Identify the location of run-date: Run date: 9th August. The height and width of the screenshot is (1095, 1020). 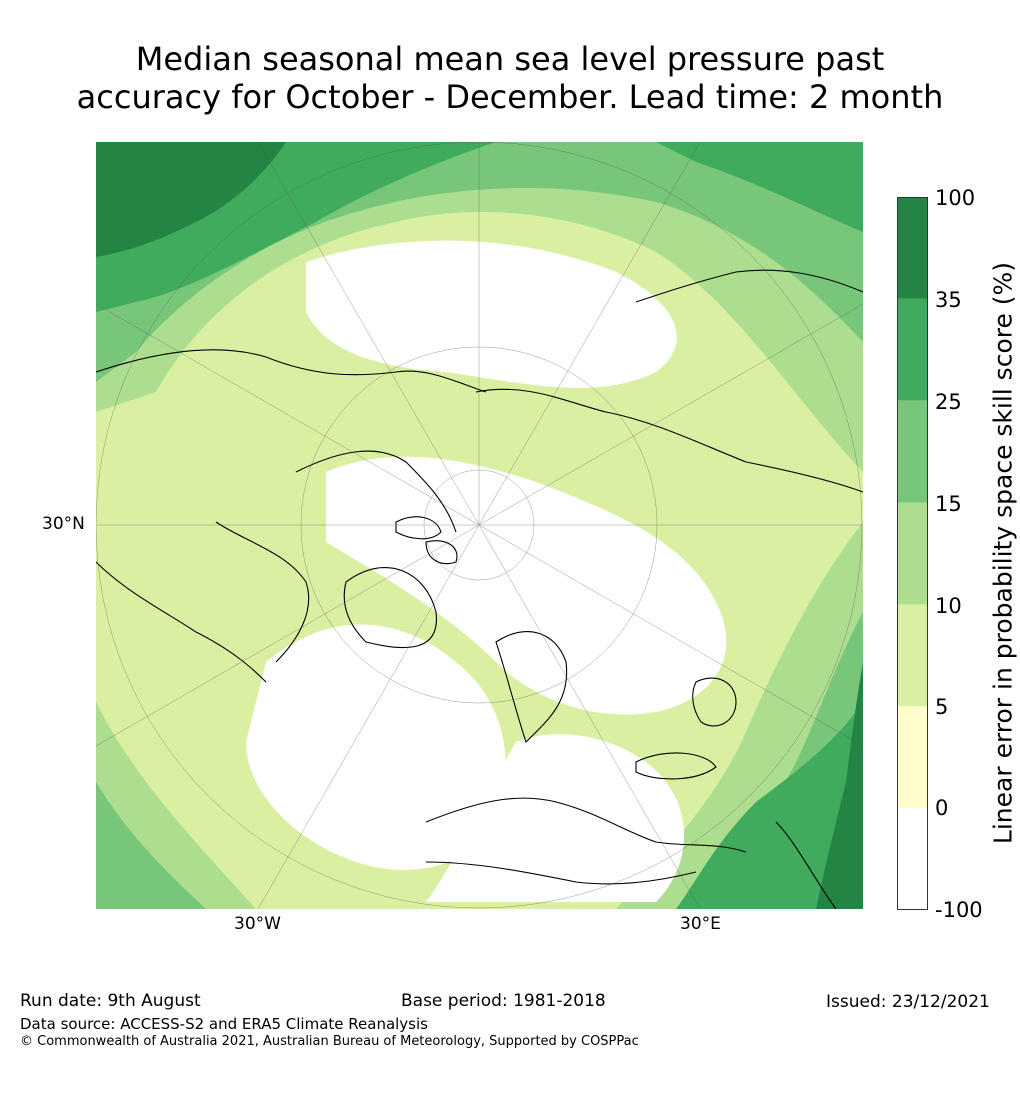
(110, 1001).